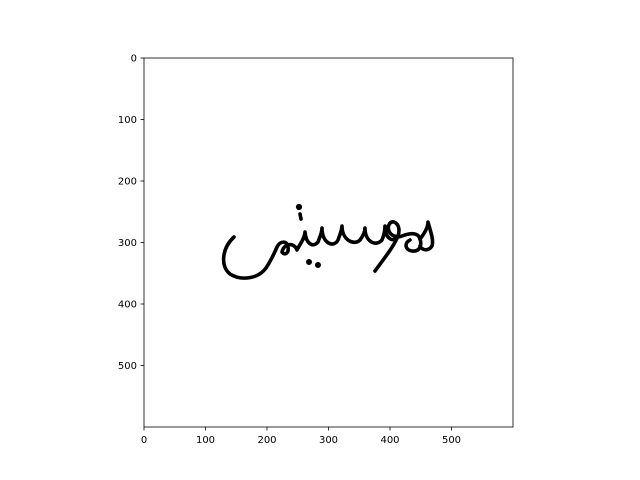 The image size is (640, 480). What do you see at coordinates (386, 253) in the screenshot?
I see `handwriting-stroke-descender` at bounding box center [386, 253].